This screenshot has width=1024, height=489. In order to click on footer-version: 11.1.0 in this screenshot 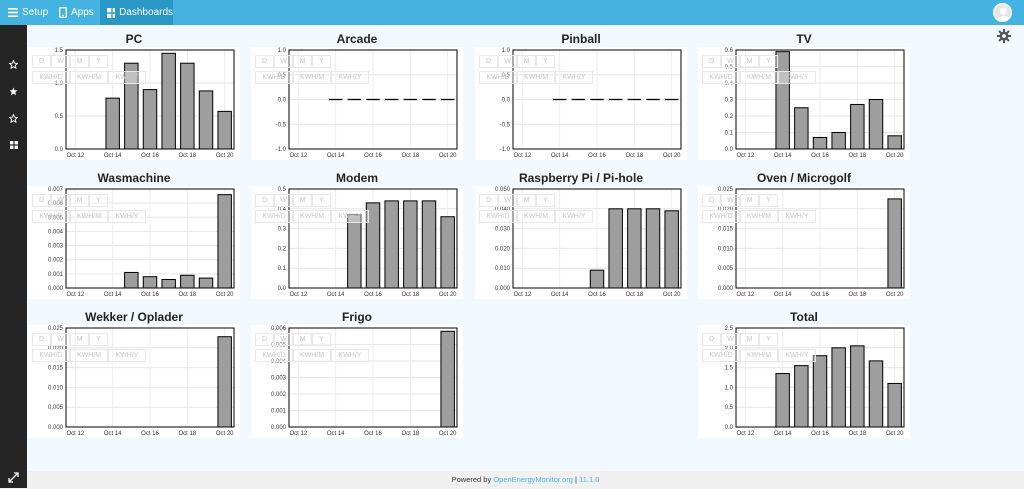, I will do `click(589, 479)`.